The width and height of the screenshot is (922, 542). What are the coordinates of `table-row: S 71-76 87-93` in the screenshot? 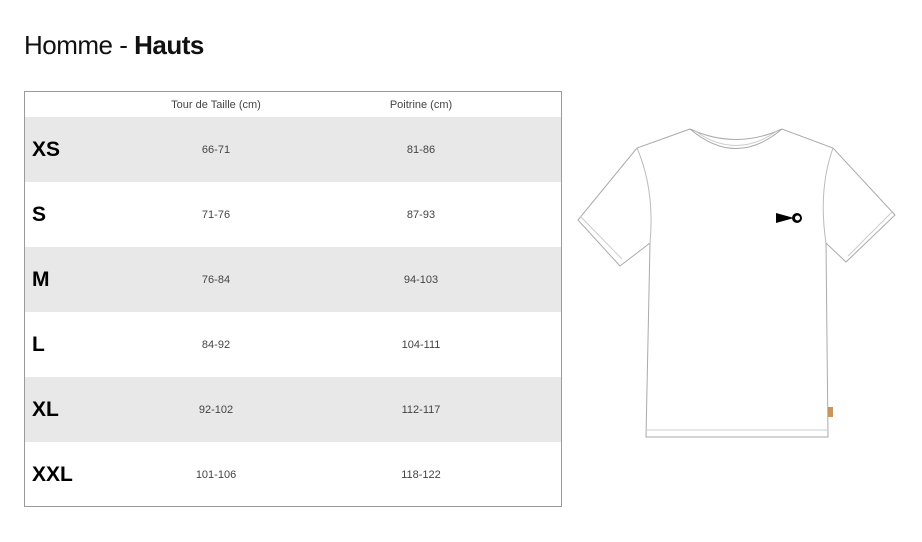 It's located at (293, 214).